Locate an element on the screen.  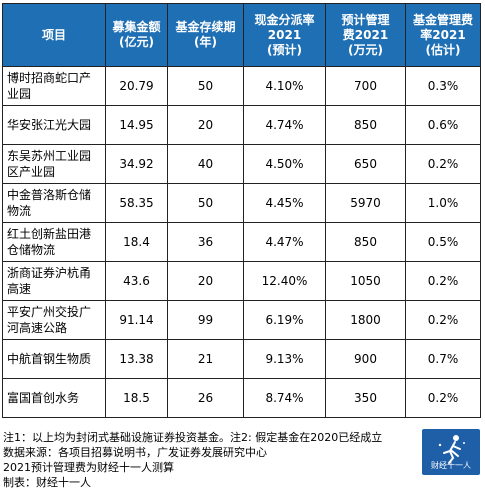
column-header: 预计管理 费2021 (万元) is located at coordinates (365, 35).